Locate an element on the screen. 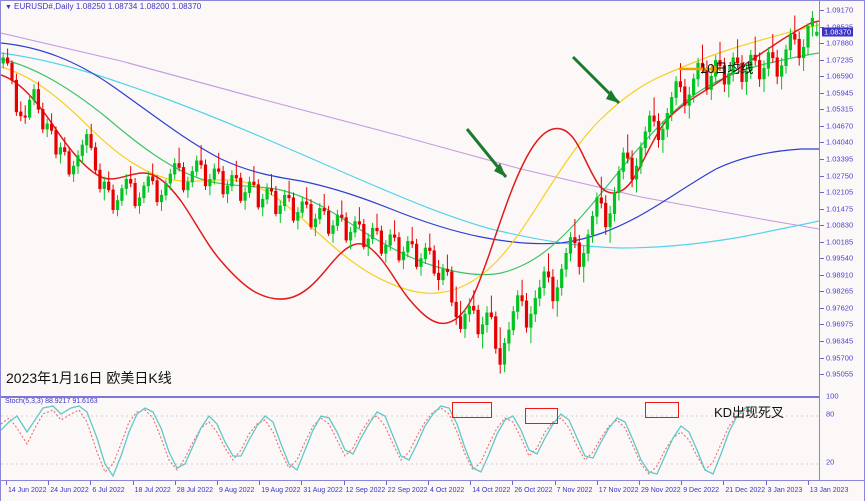 The image size is (865, 501). ma10-annotation-label: 10日均线 is located at coordinates (727, 68).